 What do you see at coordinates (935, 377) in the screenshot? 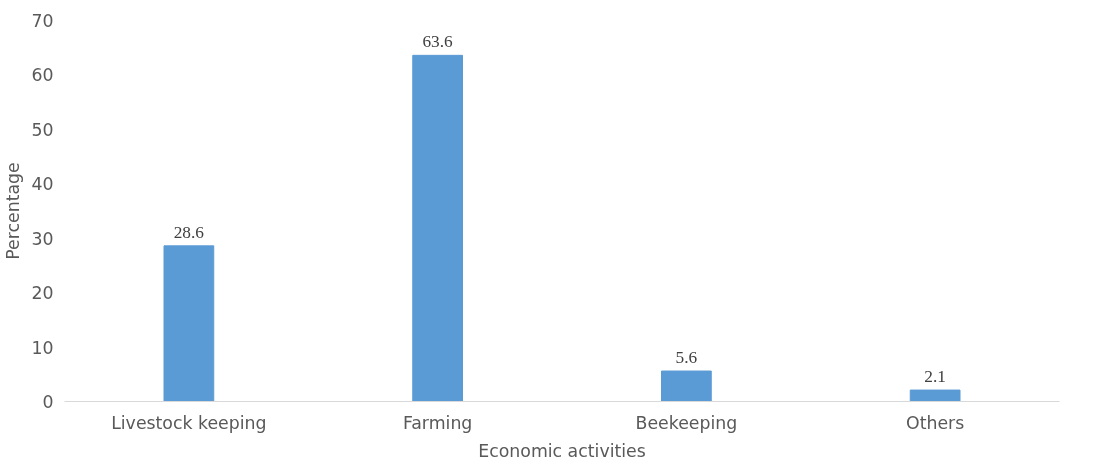
I see `data-label: 2.1` at bounding box center [935, 377].